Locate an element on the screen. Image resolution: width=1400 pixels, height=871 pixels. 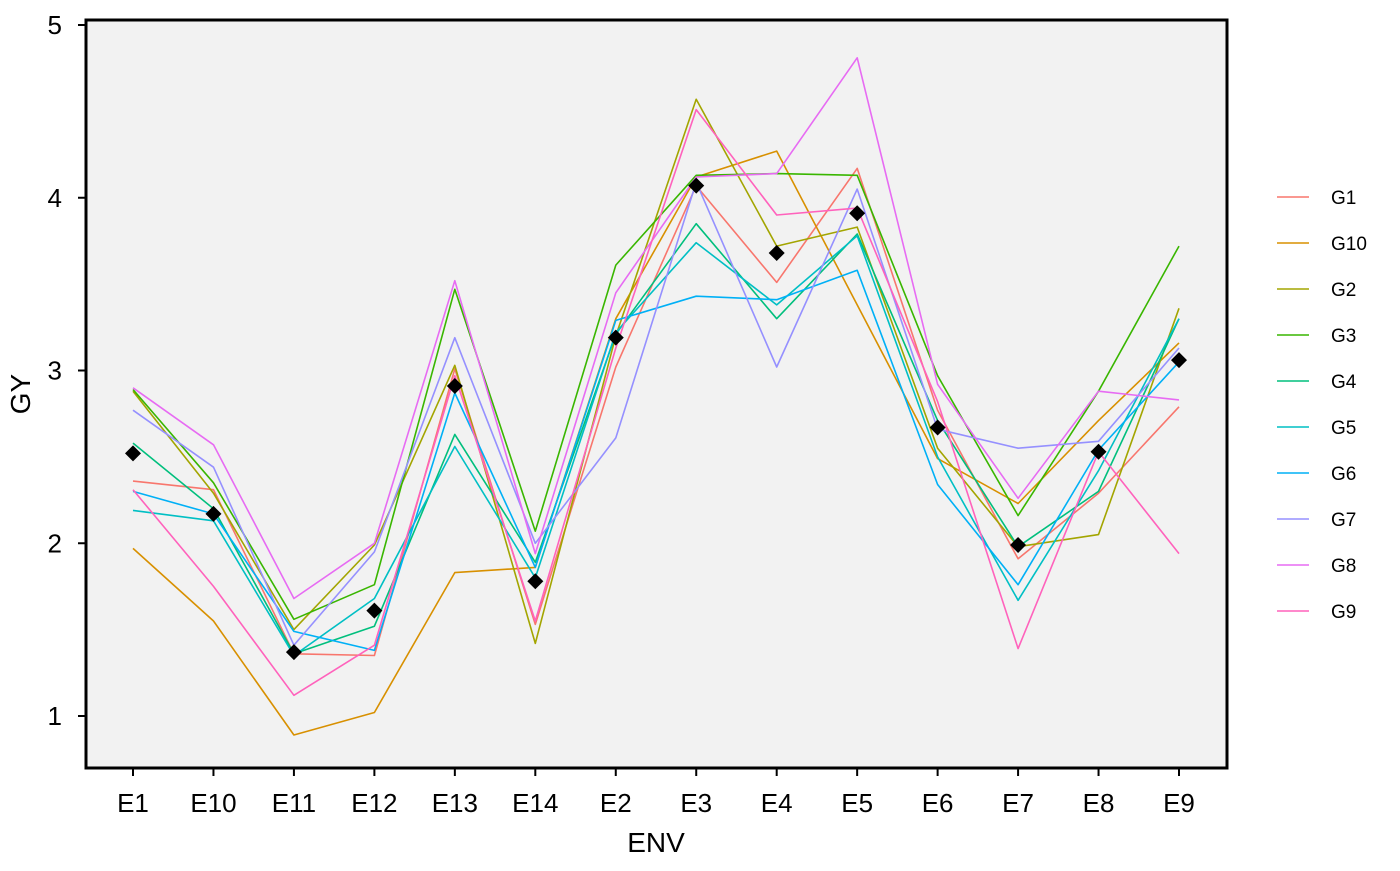
mean-point-e10 is located at coordinates (213, 513).